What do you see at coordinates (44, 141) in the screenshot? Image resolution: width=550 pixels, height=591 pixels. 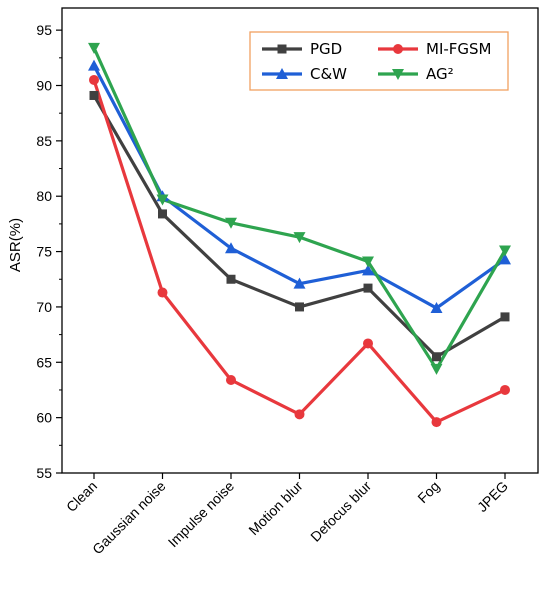 I see `y-tick-label-6: 85` at bounding box center [44, 141].